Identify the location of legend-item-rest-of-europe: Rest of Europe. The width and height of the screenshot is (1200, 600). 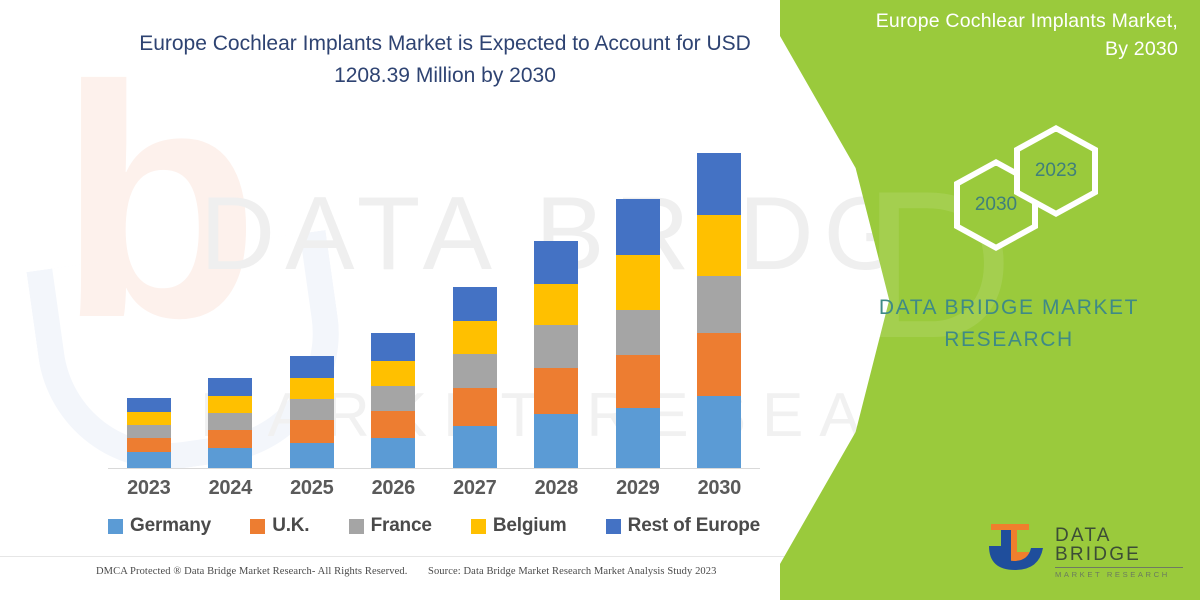
(683, 526).